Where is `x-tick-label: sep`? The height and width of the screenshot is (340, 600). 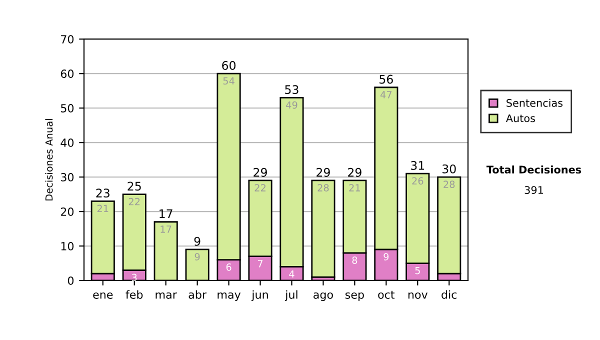 x-tick-label: sep is located at coordinates (354, 296).